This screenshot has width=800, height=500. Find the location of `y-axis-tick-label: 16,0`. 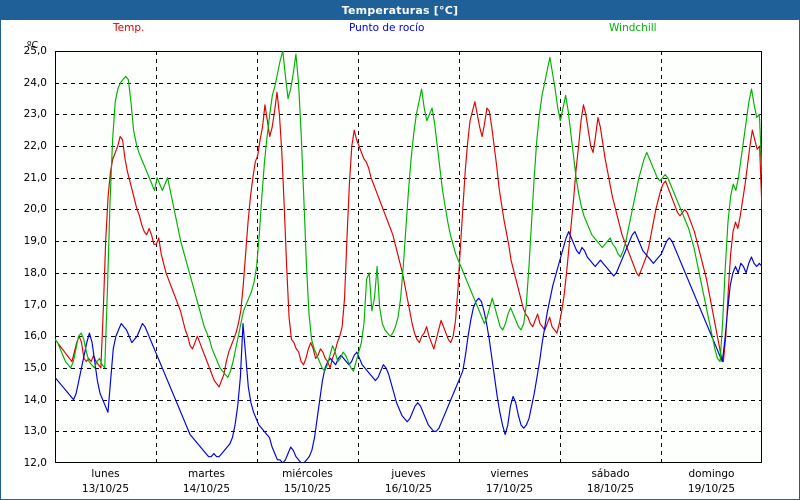

y-axis-tick-label: 16,0 is located at coordinates (35, 336).